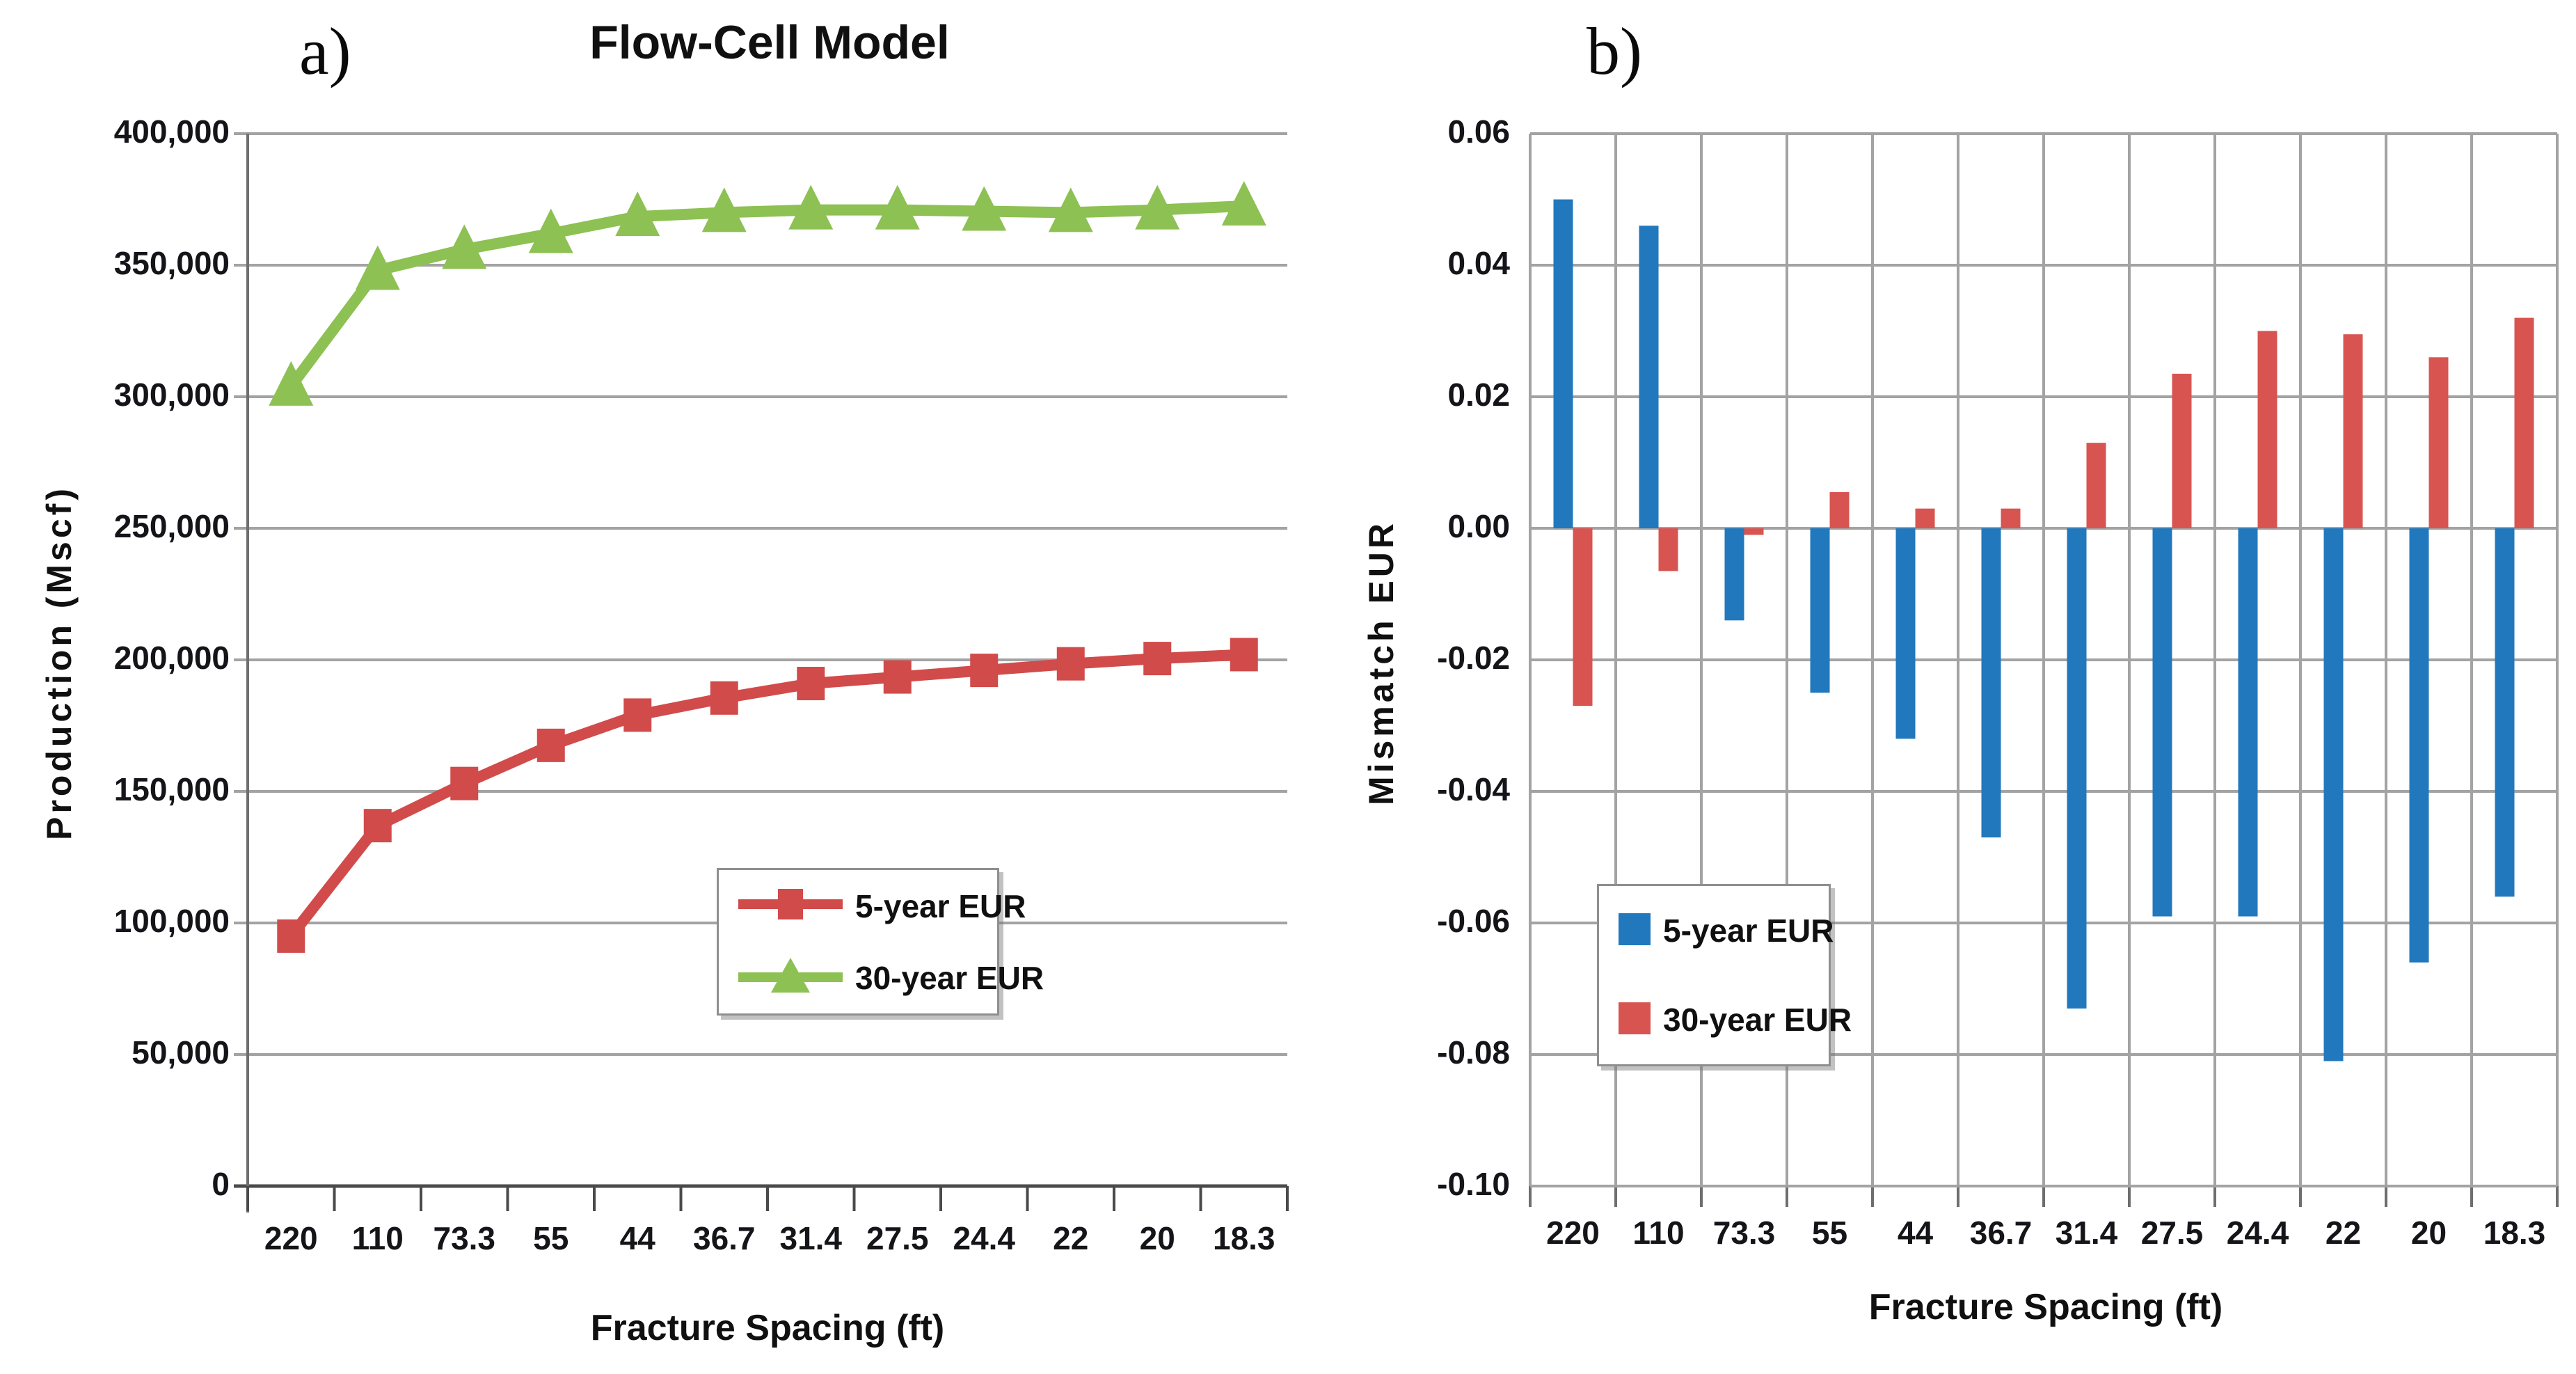 This screenshot has height=1374, width=2576. Describe the element at coordinates (171, 526) in the screenshot. I see `y-tick-label: 250,000` at that location.